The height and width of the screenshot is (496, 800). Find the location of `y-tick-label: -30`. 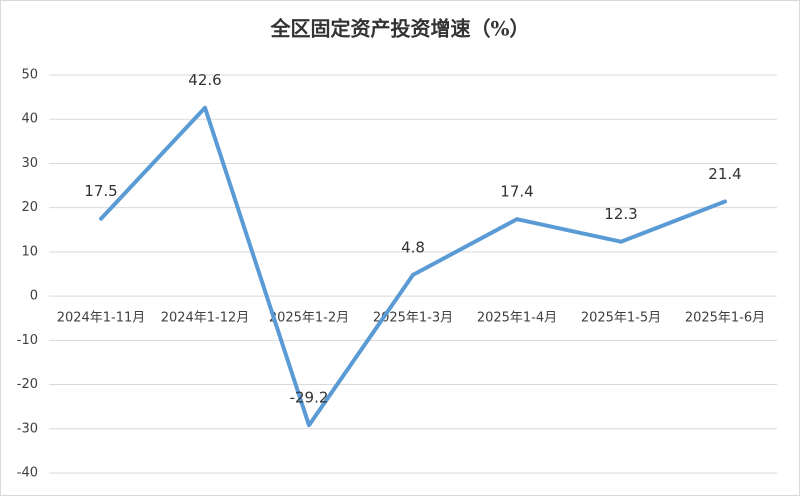

y-tick-label: -30 is located at coordinates (27, 428).